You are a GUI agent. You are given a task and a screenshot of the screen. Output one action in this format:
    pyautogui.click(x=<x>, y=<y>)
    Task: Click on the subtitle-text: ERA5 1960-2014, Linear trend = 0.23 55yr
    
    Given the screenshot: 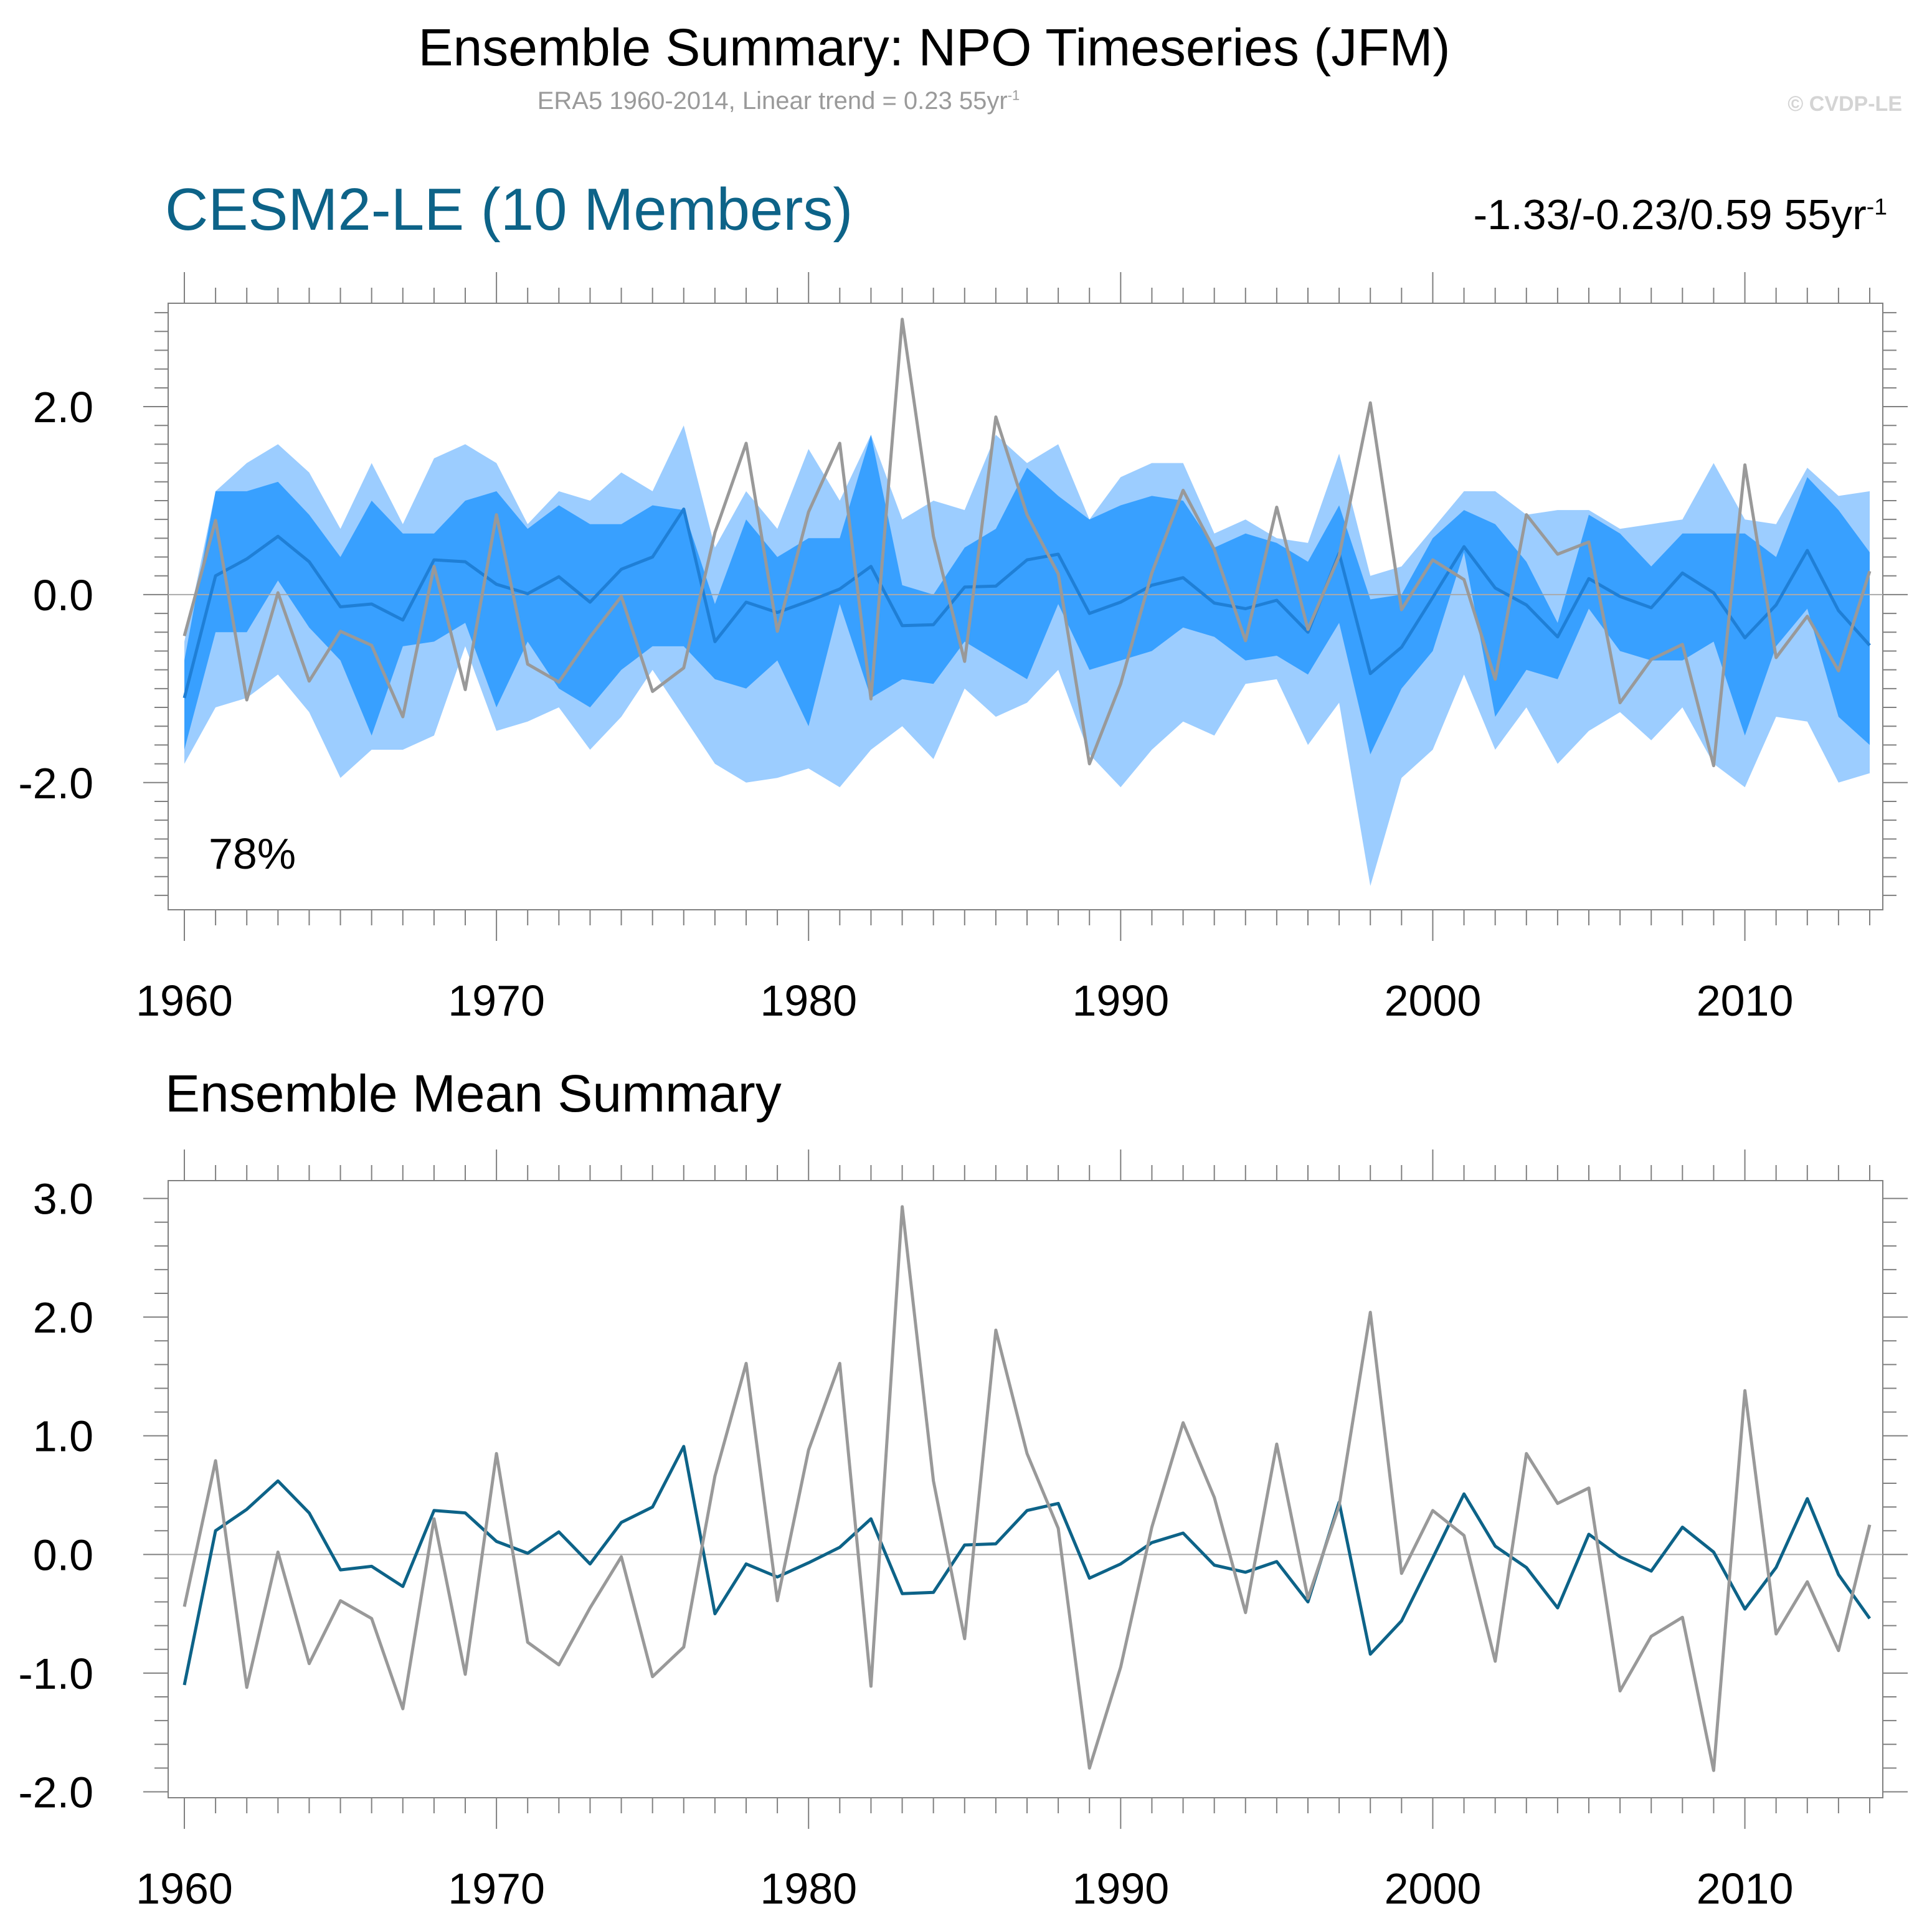 What is the action you would take?
    pyautogui.click(x=772, y=101)
    